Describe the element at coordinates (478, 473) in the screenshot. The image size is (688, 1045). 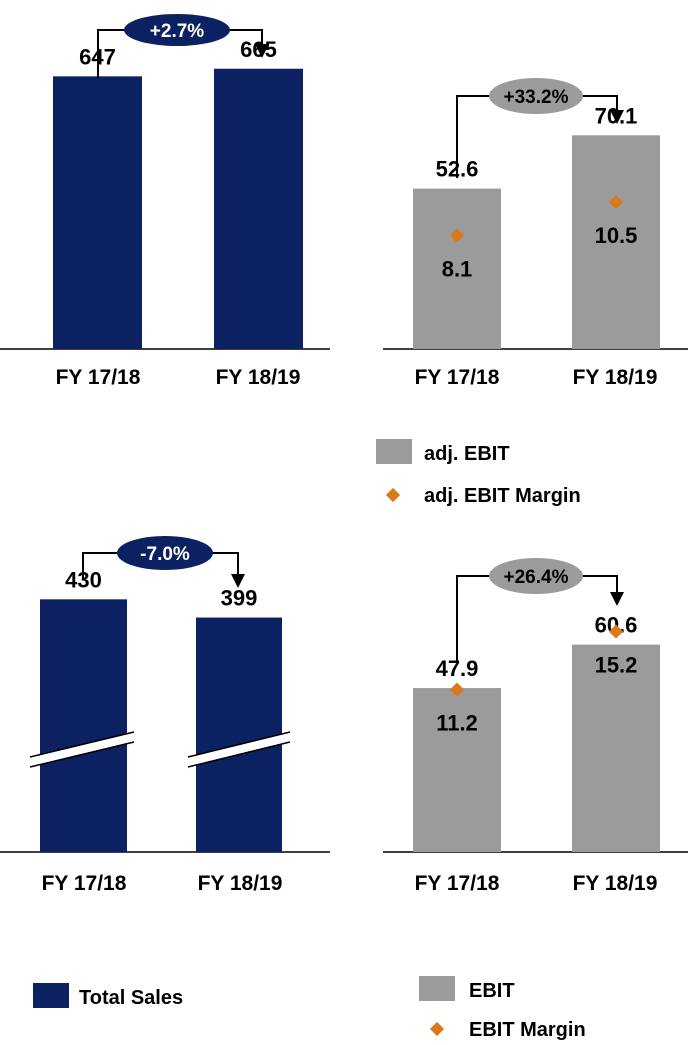
I see `legend-adj-ebit: adj. EBIT adj. EBIT Margin` at that location.